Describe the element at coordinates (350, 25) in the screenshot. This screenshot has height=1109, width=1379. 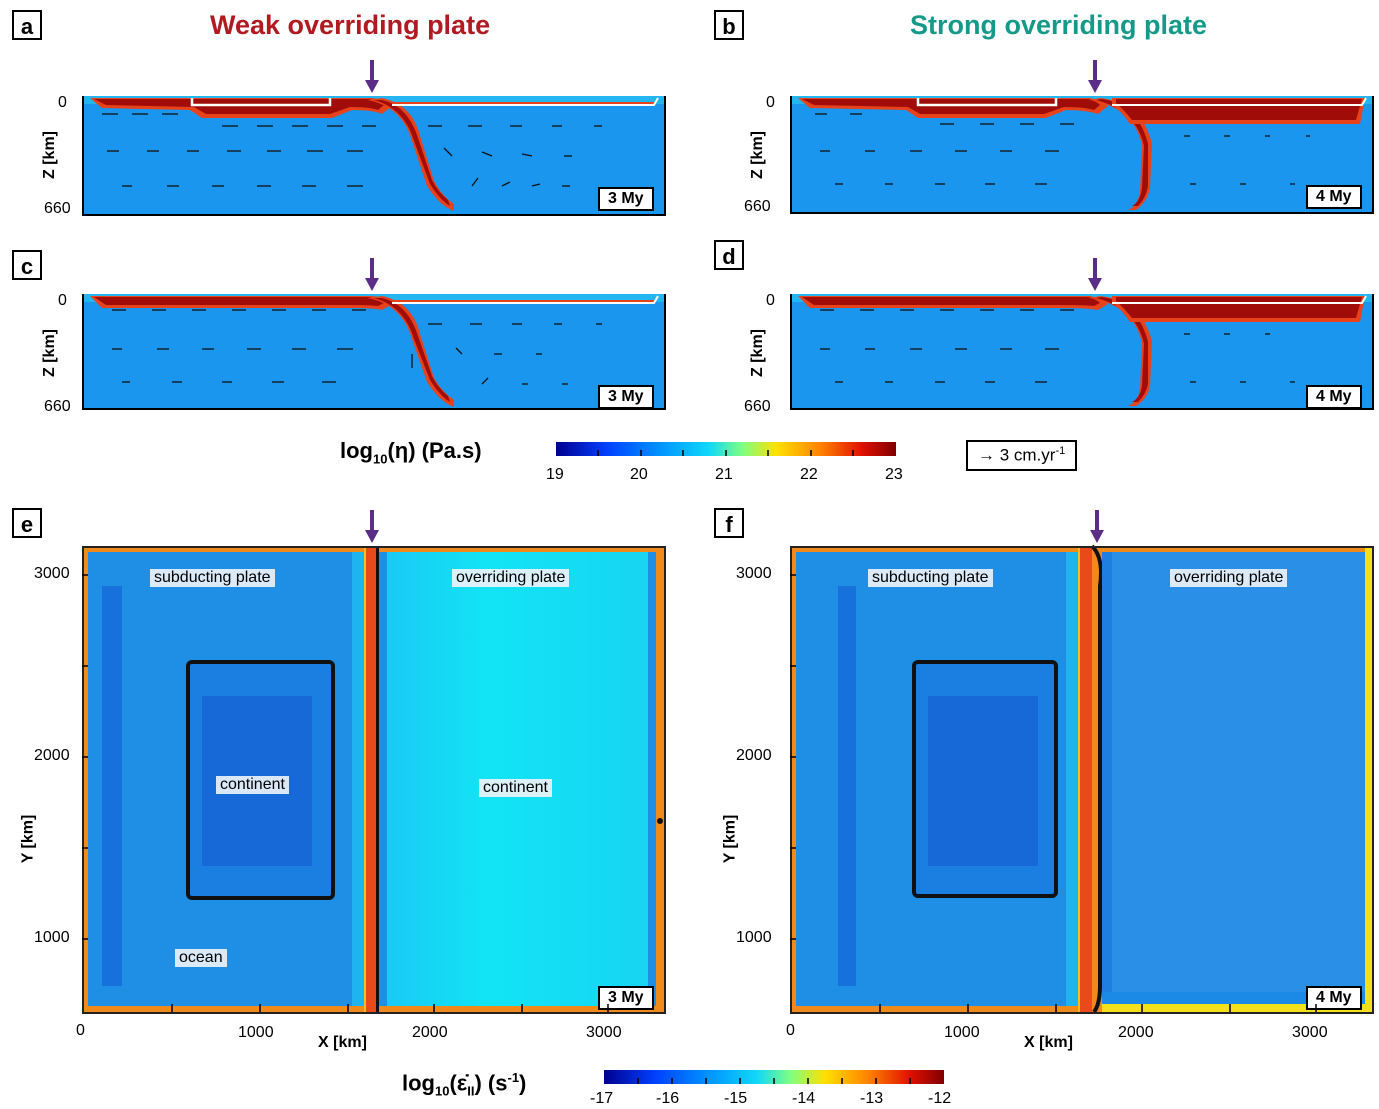
I see `left-column-title: Weak overriding plate` at that location.